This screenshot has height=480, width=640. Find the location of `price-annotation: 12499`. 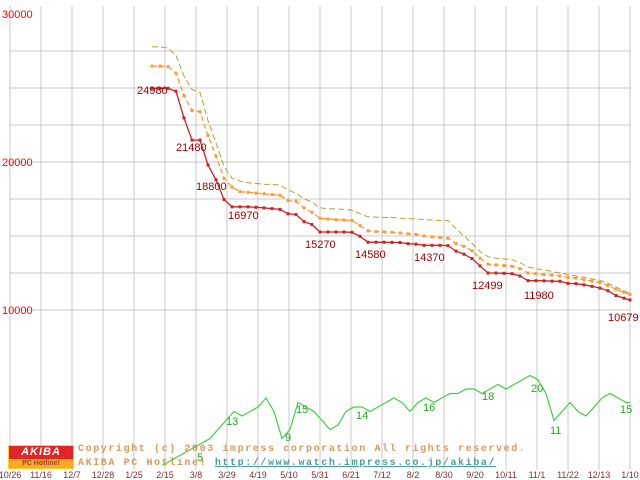

price-annotation: 12499 is located at coordinates (487, 286).